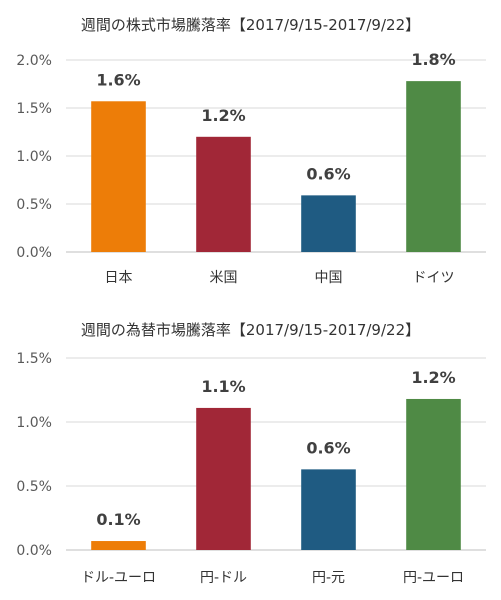 The height and width of the screenshot is (600, 501). I want to click on data-label: 1.1%, so click(223, 386).